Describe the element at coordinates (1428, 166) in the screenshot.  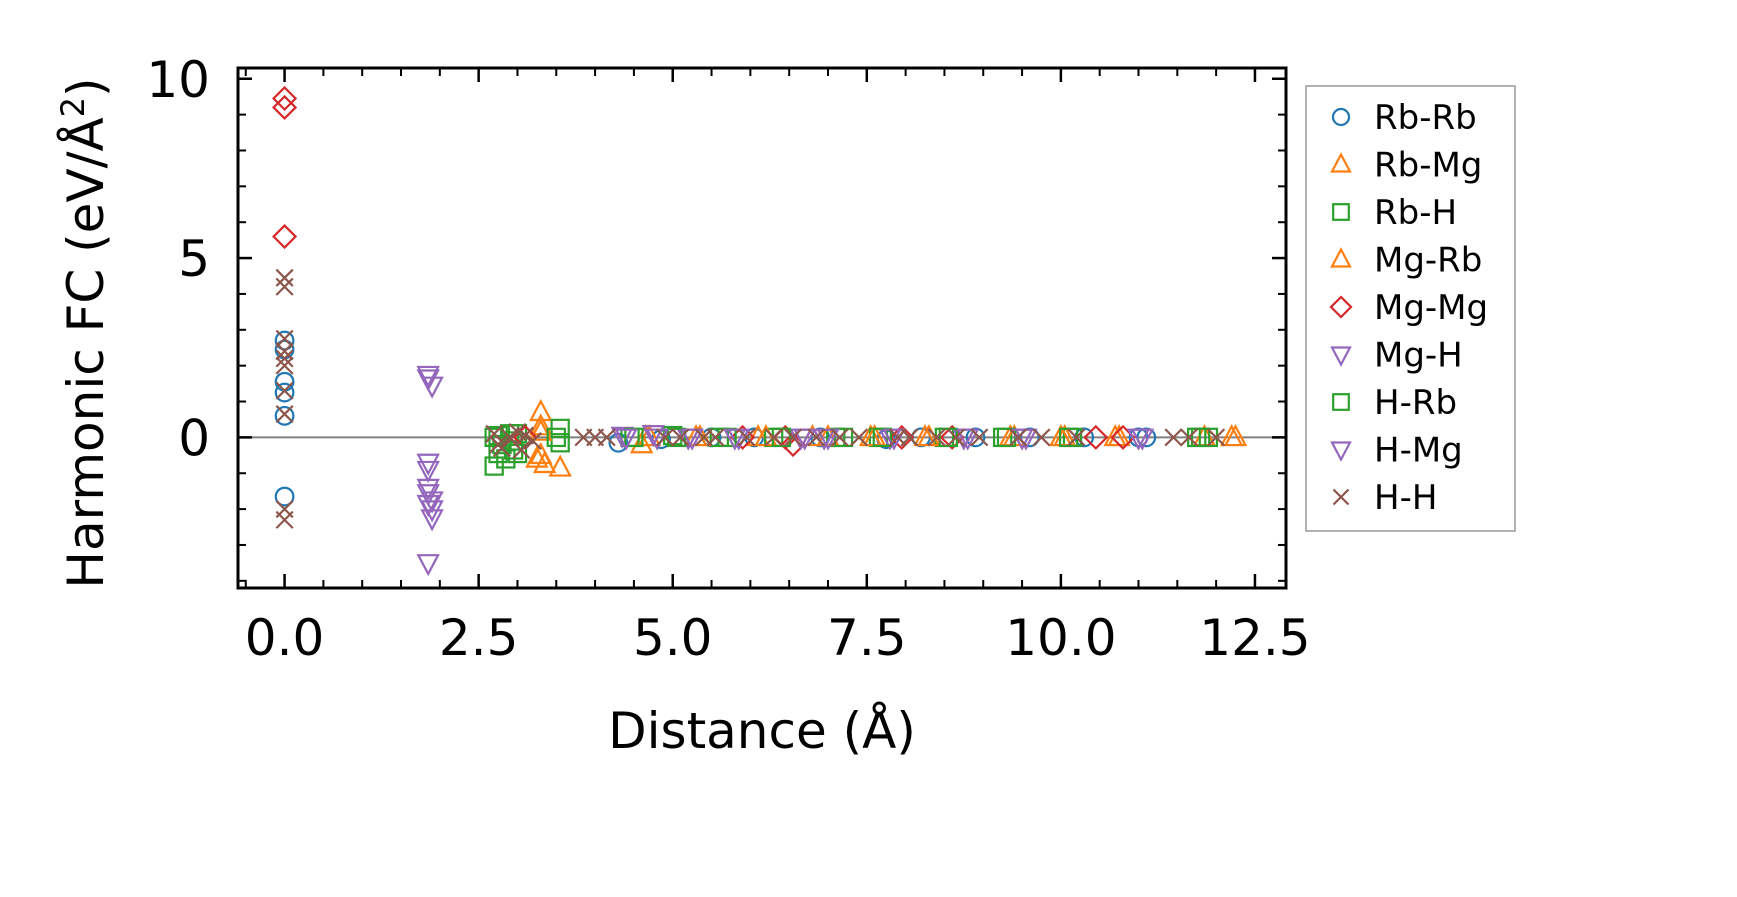
I see `legend-label: Rb-Mg` at that location.